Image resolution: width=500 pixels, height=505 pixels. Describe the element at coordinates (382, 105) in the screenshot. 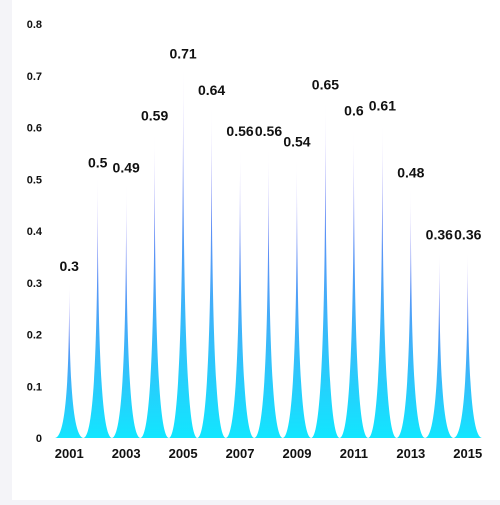

I see `data-label-2012: 0.61` at that location.